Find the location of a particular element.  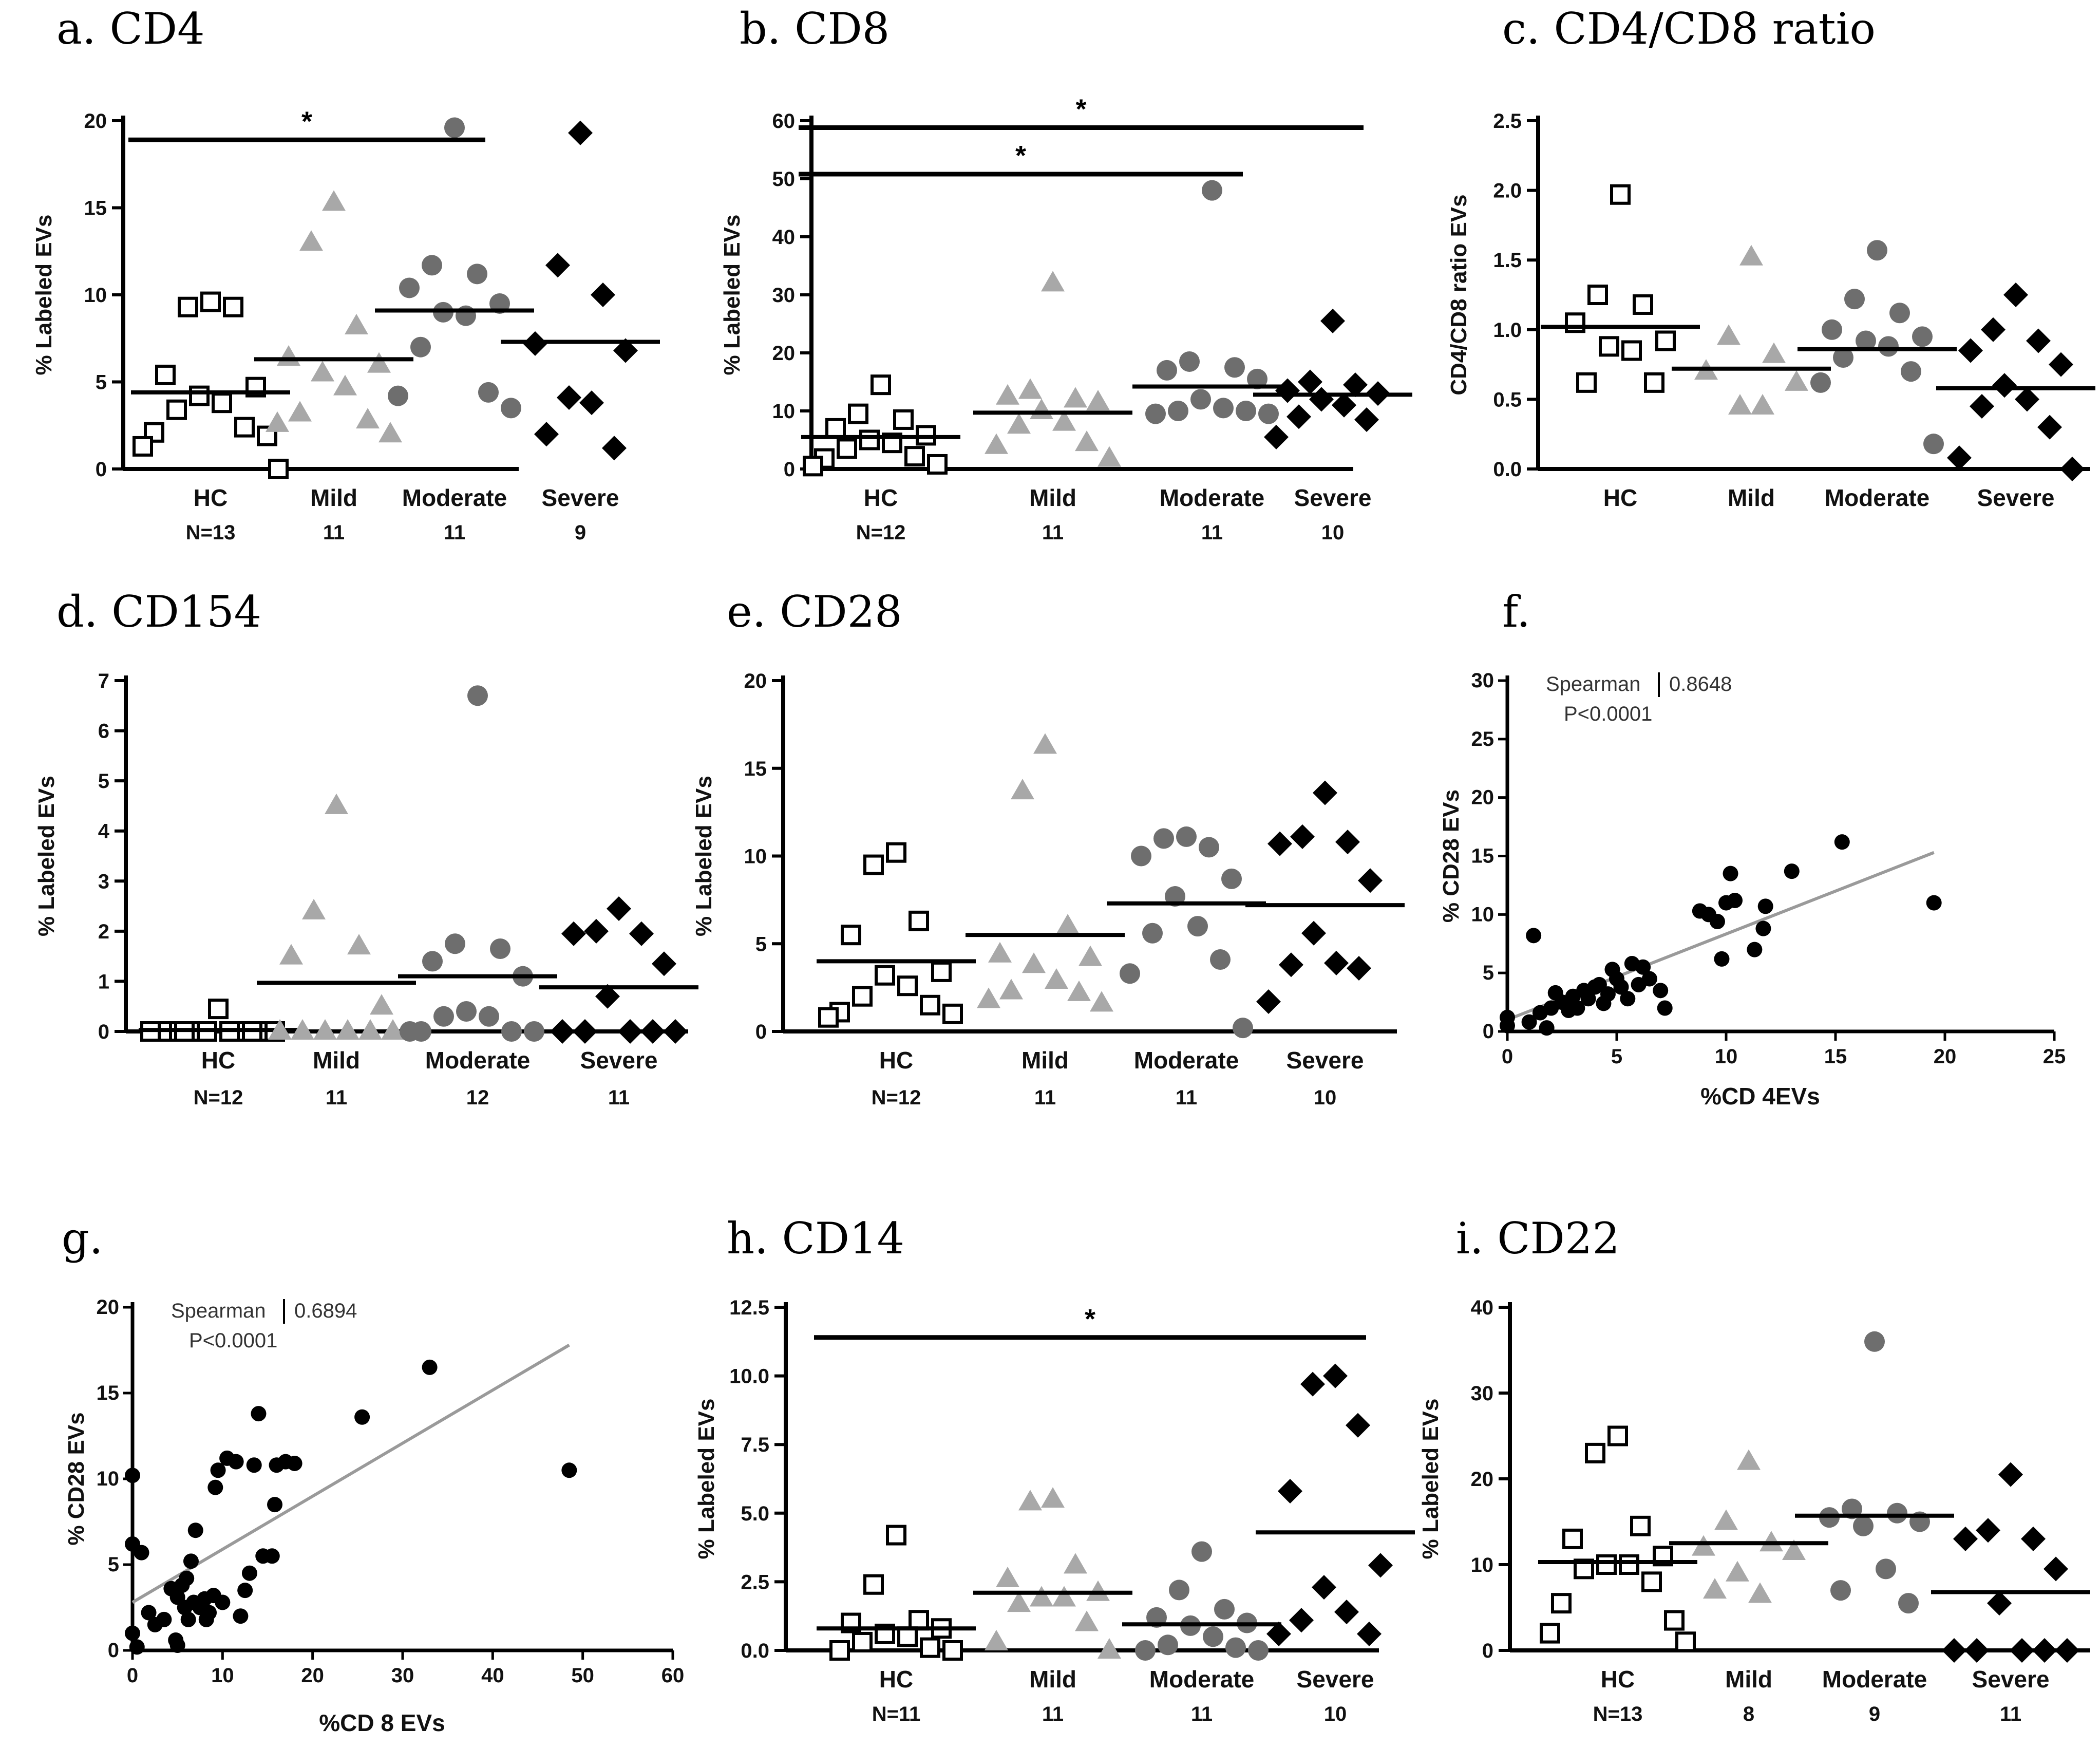

n-label: N=13 is located at coordinates (211, 532).